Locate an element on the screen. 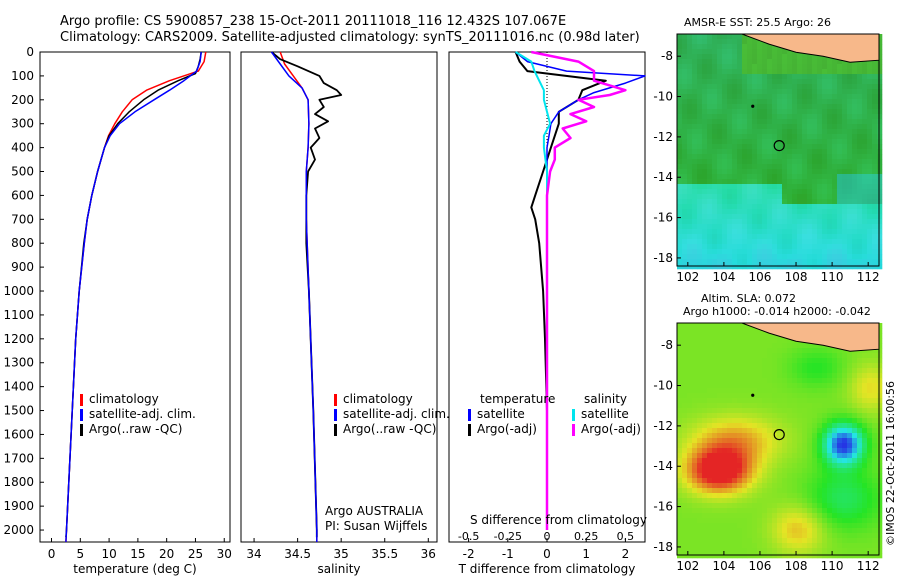 The height and width of the screenshot is (580, 900). float-program-label: Argo AUSTRALIA is located at coordinates (374, 511).